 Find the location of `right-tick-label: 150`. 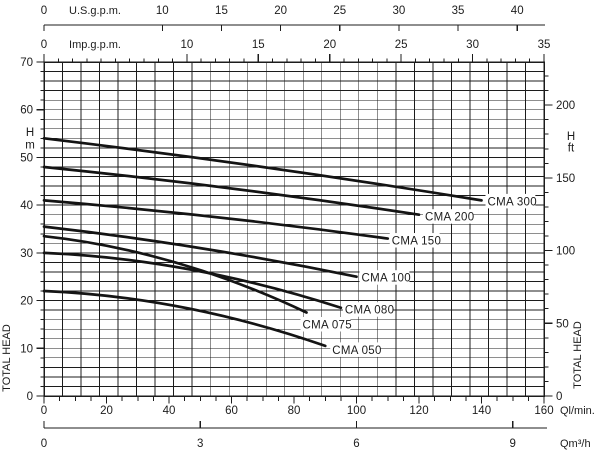

right-tick-label: 150 is located at coordinates (565, 179).